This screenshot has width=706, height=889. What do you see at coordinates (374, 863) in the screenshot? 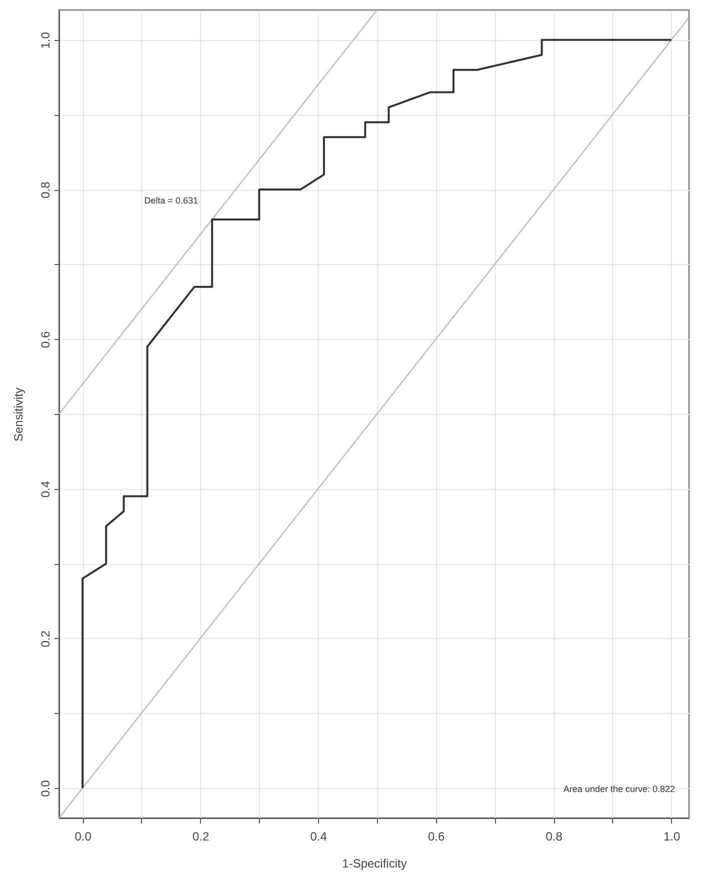
I see `x-axis-title: 1-Specificity` at bounding box center [374, 863].